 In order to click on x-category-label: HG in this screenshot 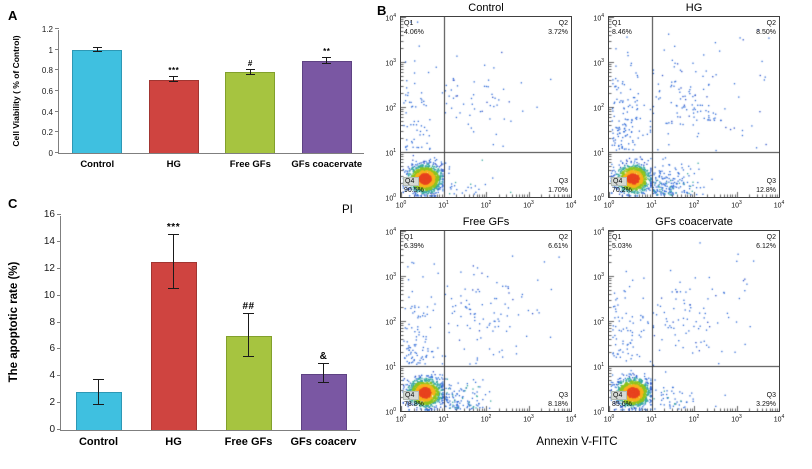, I will do `click(173, 164)`.